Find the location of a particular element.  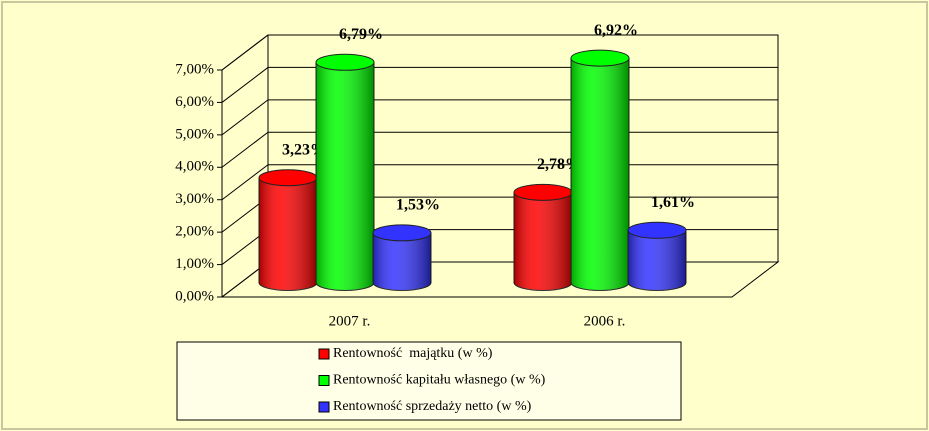

y-tick-label: 1,00% is located at coordinates (194, 264).